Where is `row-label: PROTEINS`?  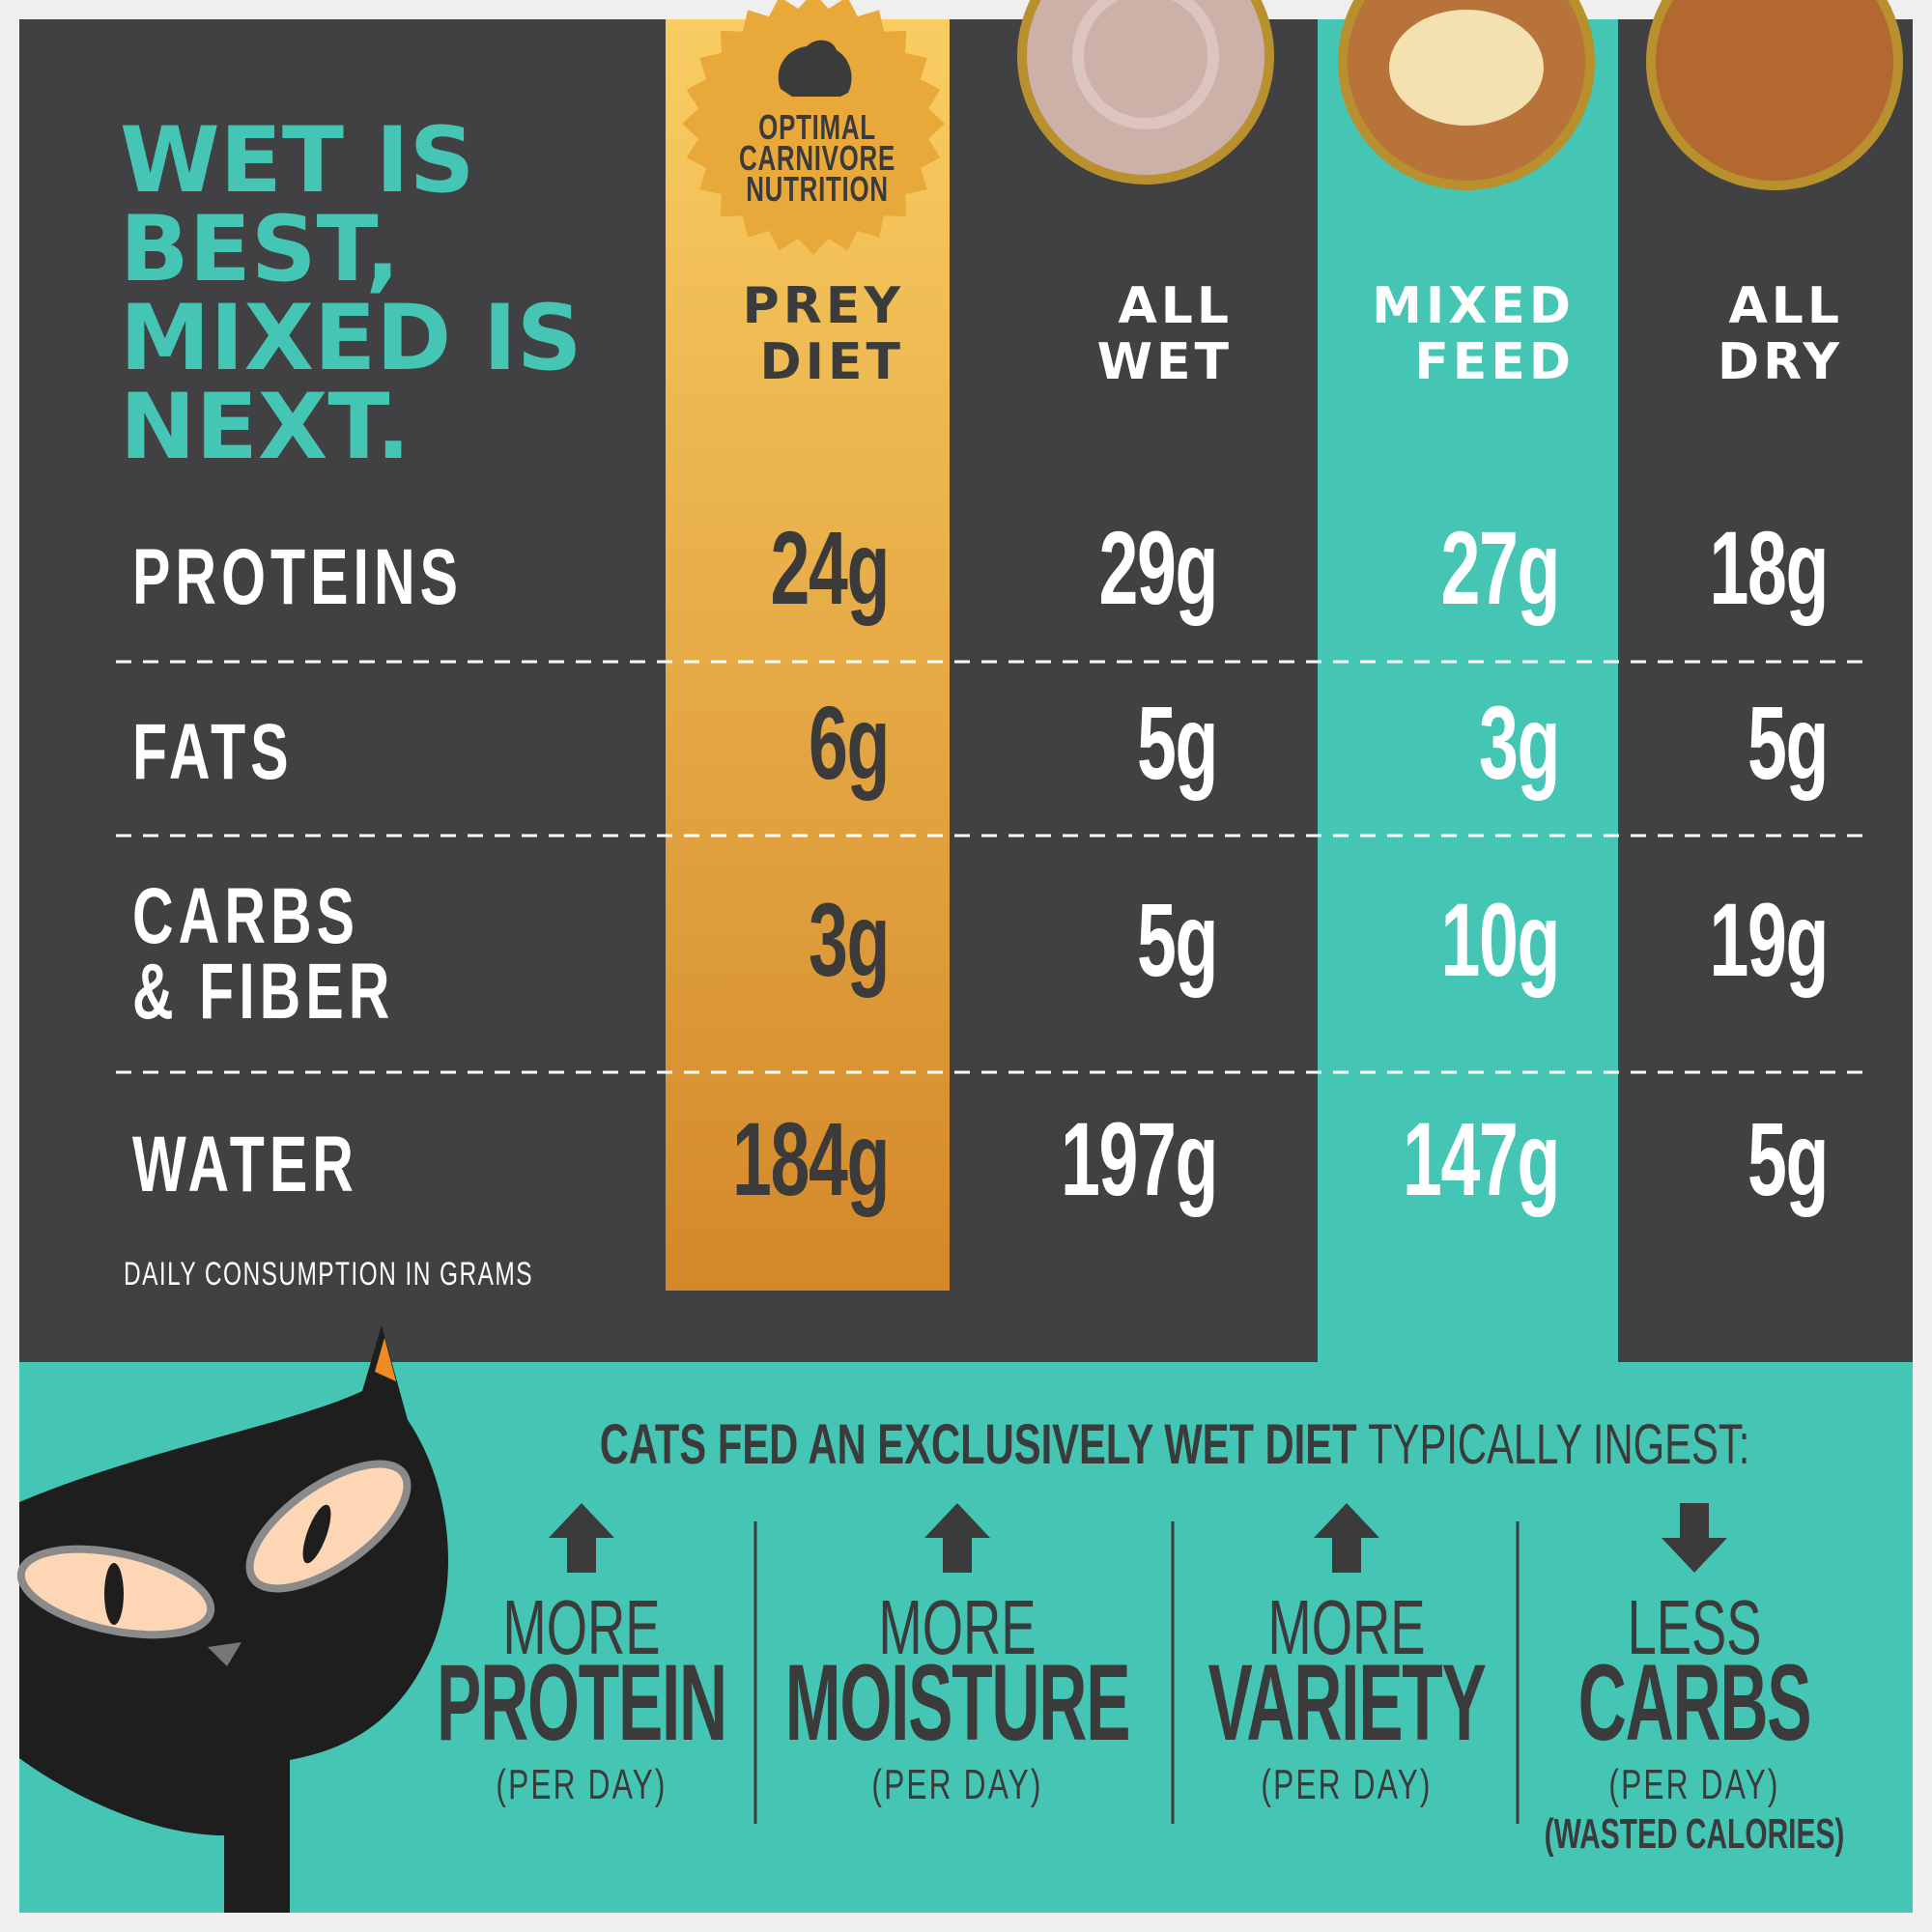 row-label: PROTEINS is located at coordinates (297, 577).